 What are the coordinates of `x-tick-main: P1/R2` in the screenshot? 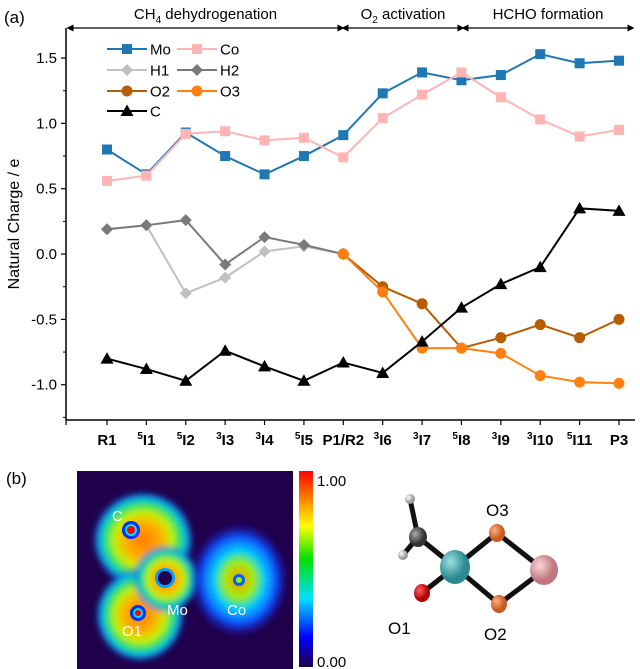 It's located at (343, 440).